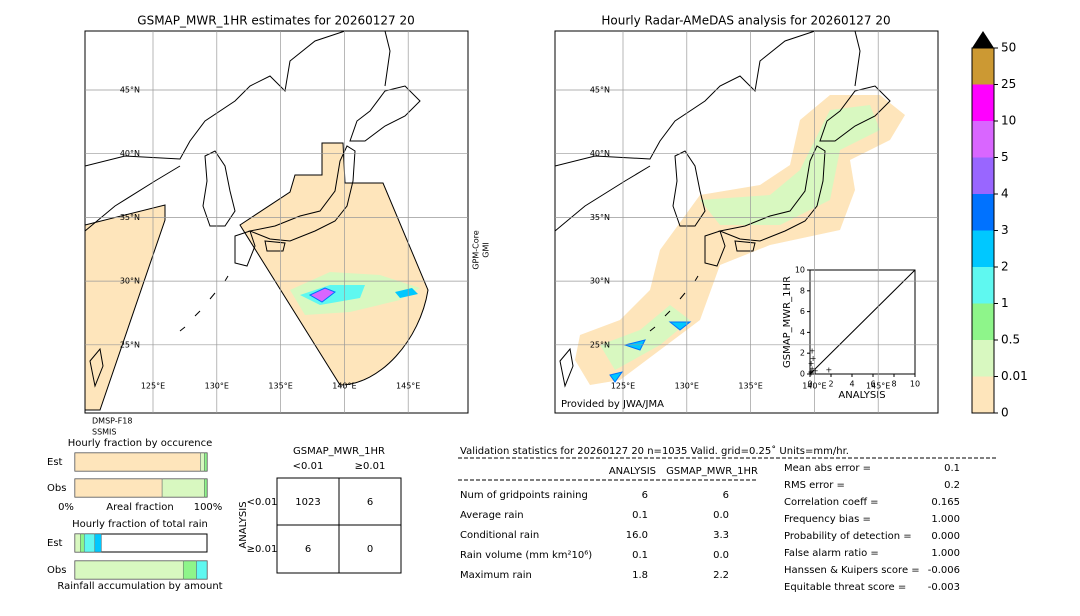  What do you see at coordinates (802, 290) in the screenshot?
I see `y-tick-label: 8` at bounding box center [802, 290].